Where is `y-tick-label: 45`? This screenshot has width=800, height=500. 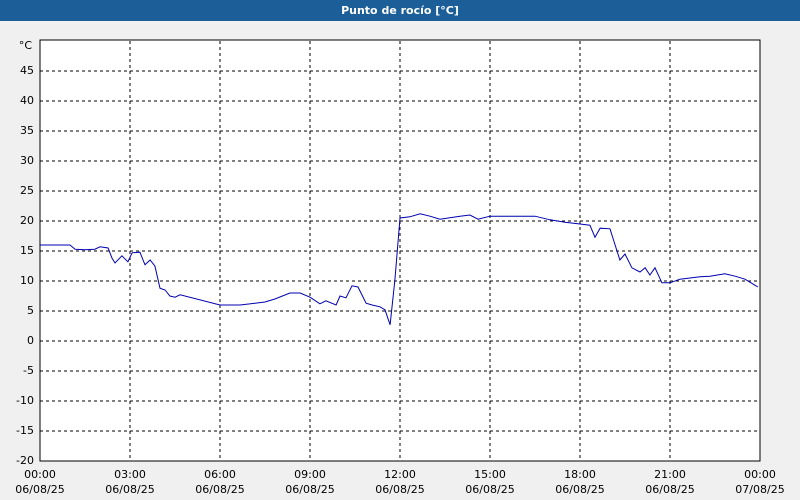
y-tick-label: 45 is located at coordinates (27, 70).